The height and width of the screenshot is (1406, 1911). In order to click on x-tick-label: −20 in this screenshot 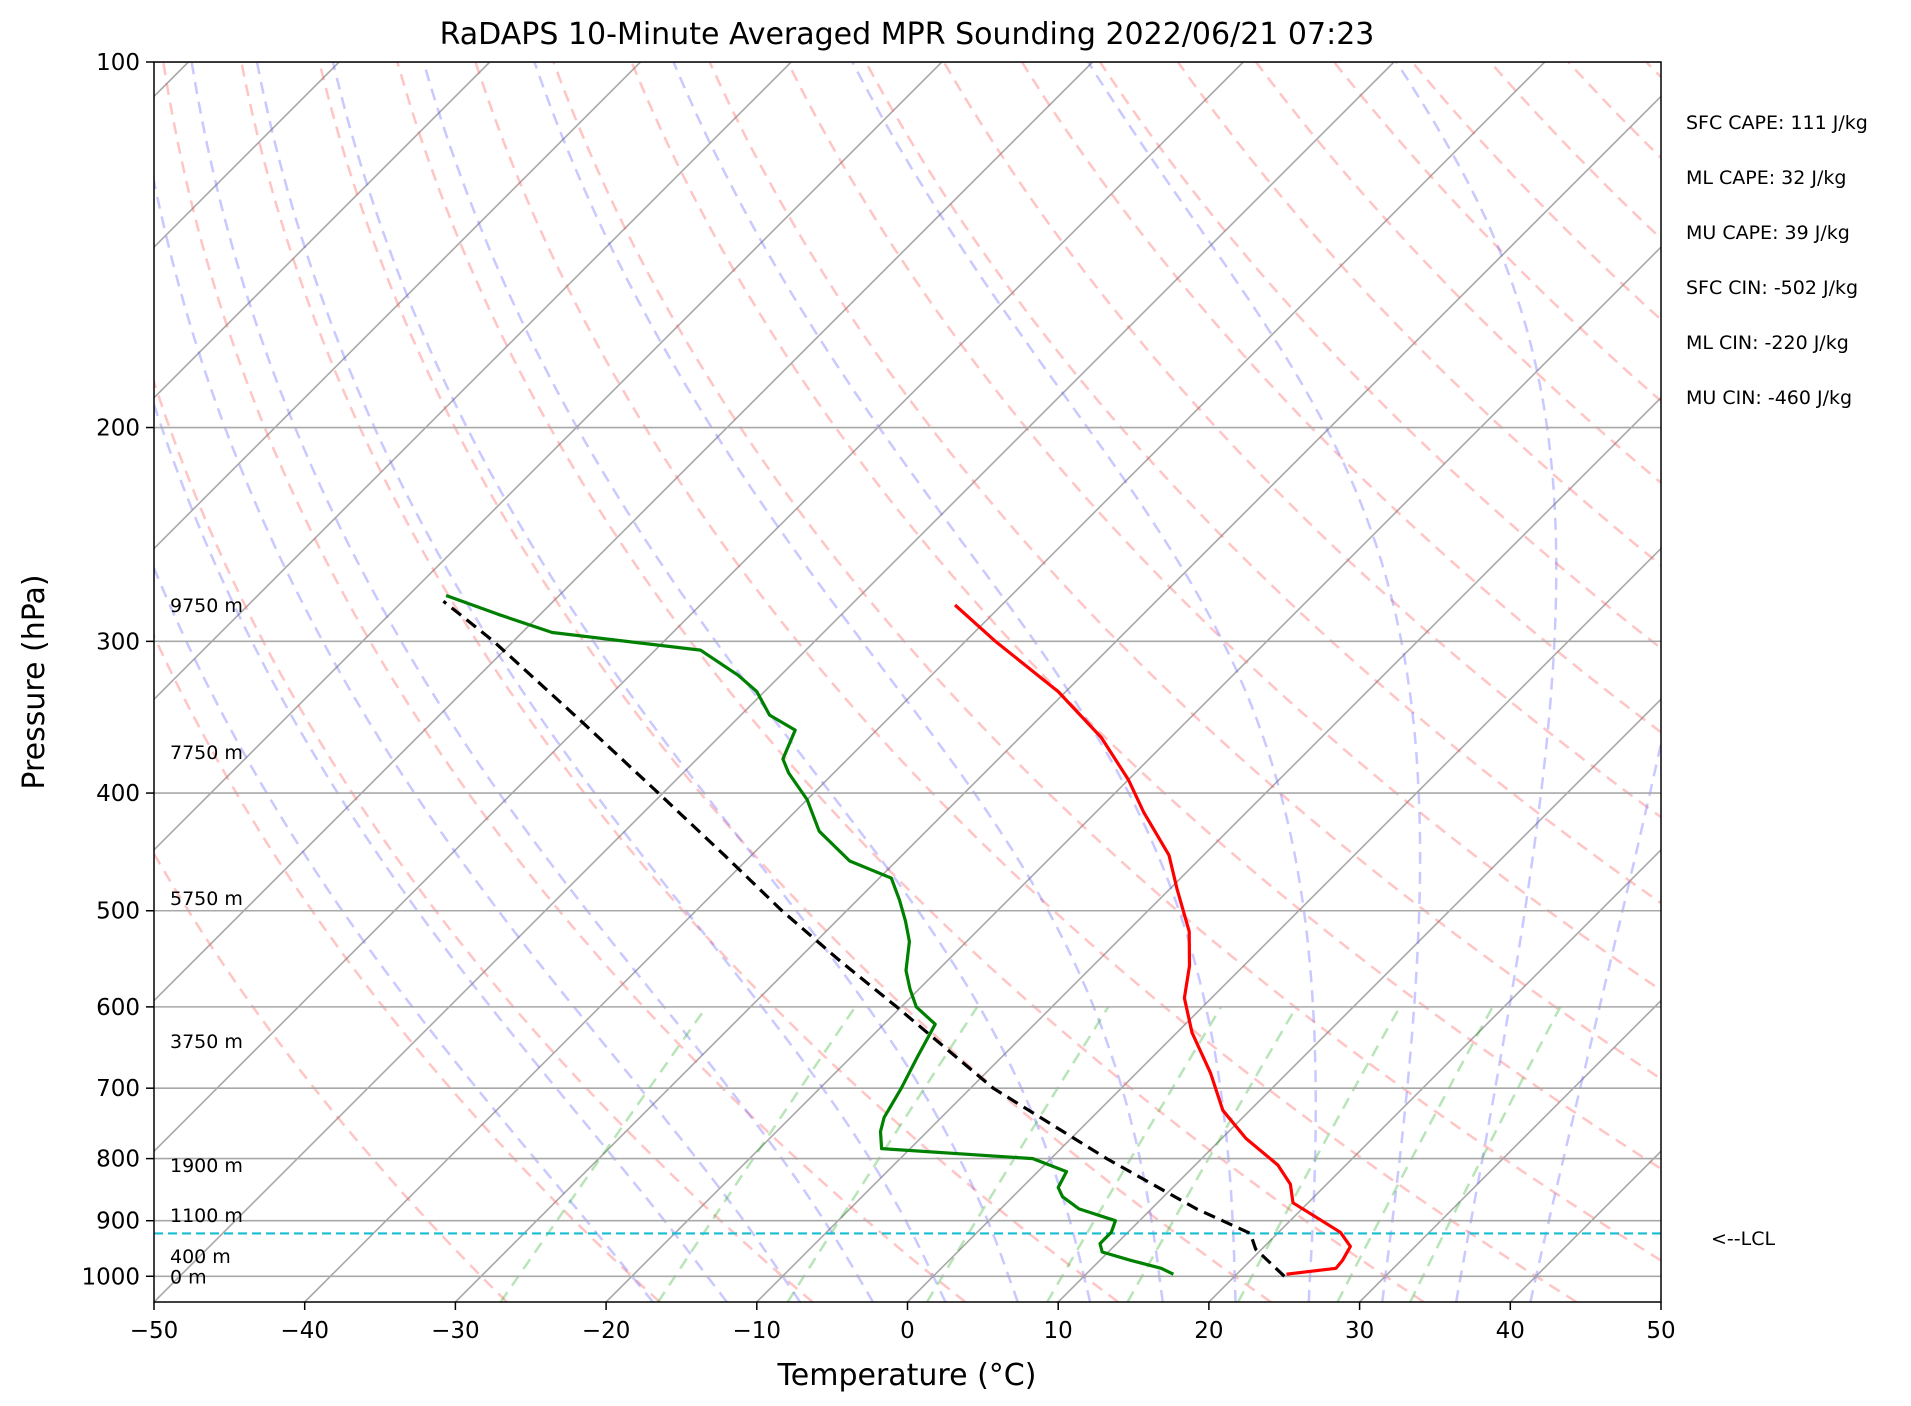, I will do `click(606, 1331)`.